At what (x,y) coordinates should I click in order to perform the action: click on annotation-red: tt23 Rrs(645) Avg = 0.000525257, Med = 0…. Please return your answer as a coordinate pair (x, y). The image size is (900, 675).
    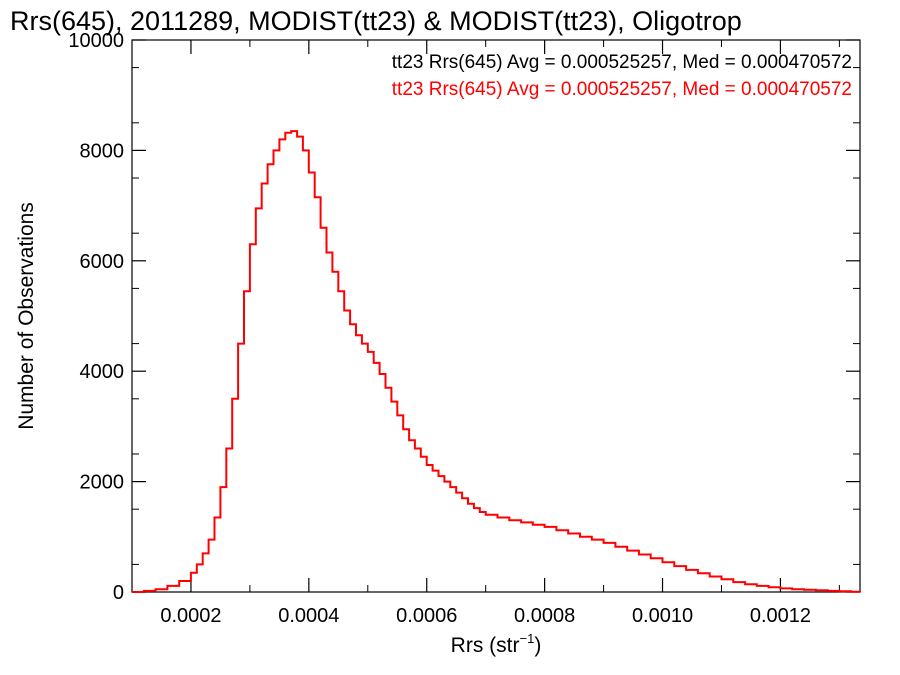
    Looking at the image, I should click on (622, 89).